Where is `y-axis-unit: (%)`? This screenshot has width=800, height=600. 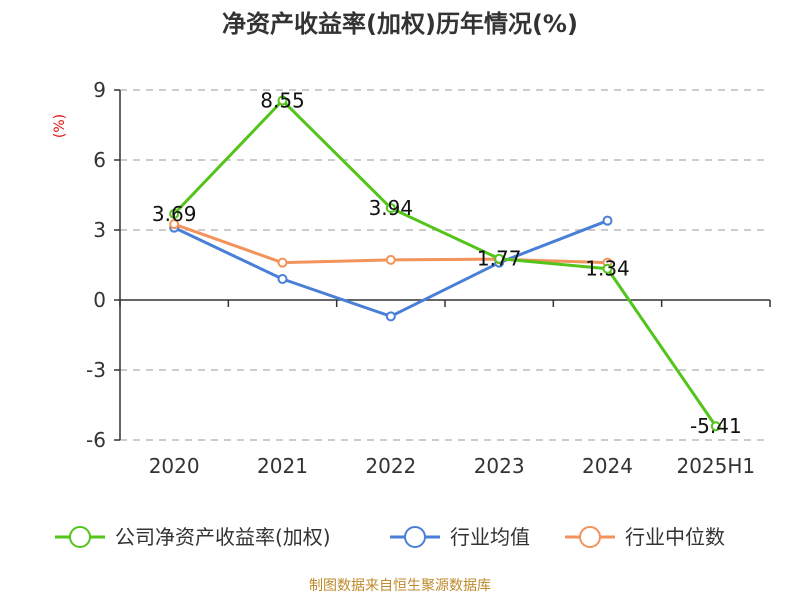 y-axis-unit: (%) is located at coordinates (60, 126).